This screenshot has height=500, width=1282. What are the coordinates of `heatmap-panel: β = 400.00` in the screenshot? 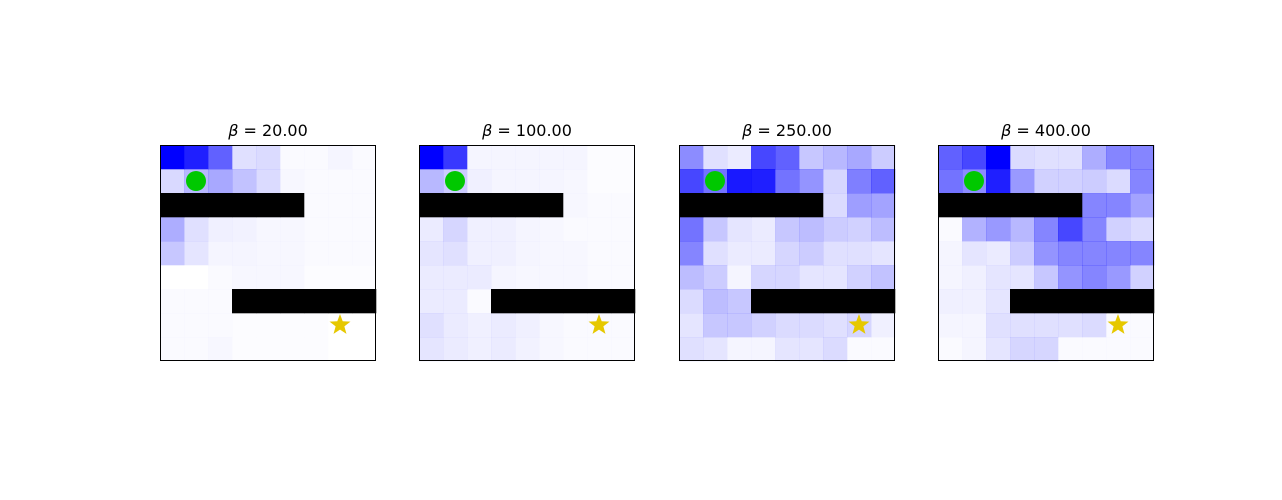 It's located at (1046, 241).